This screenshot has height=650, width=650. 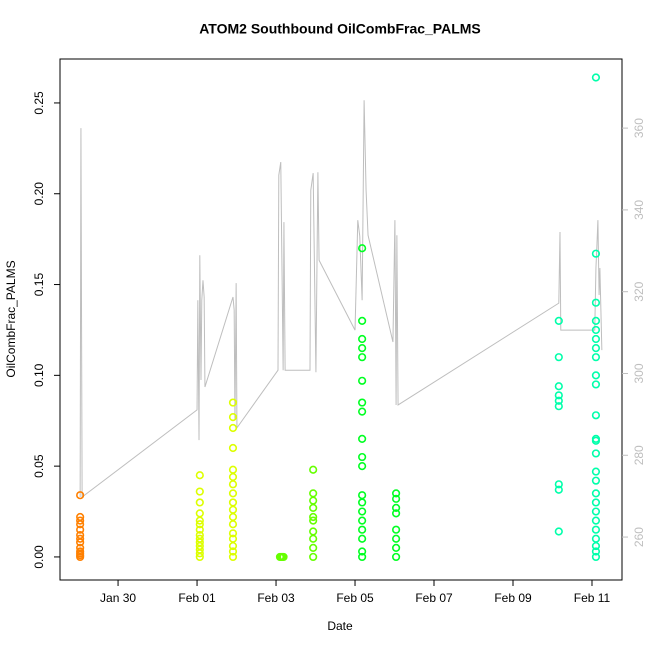 I want to click on y-tick-label: 0.10, so click(x=39, y=375).